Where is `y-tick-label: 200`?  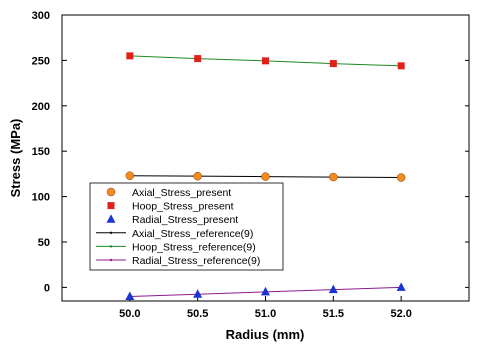
y-tick-label: 200 is located at coordinates (41, 107).